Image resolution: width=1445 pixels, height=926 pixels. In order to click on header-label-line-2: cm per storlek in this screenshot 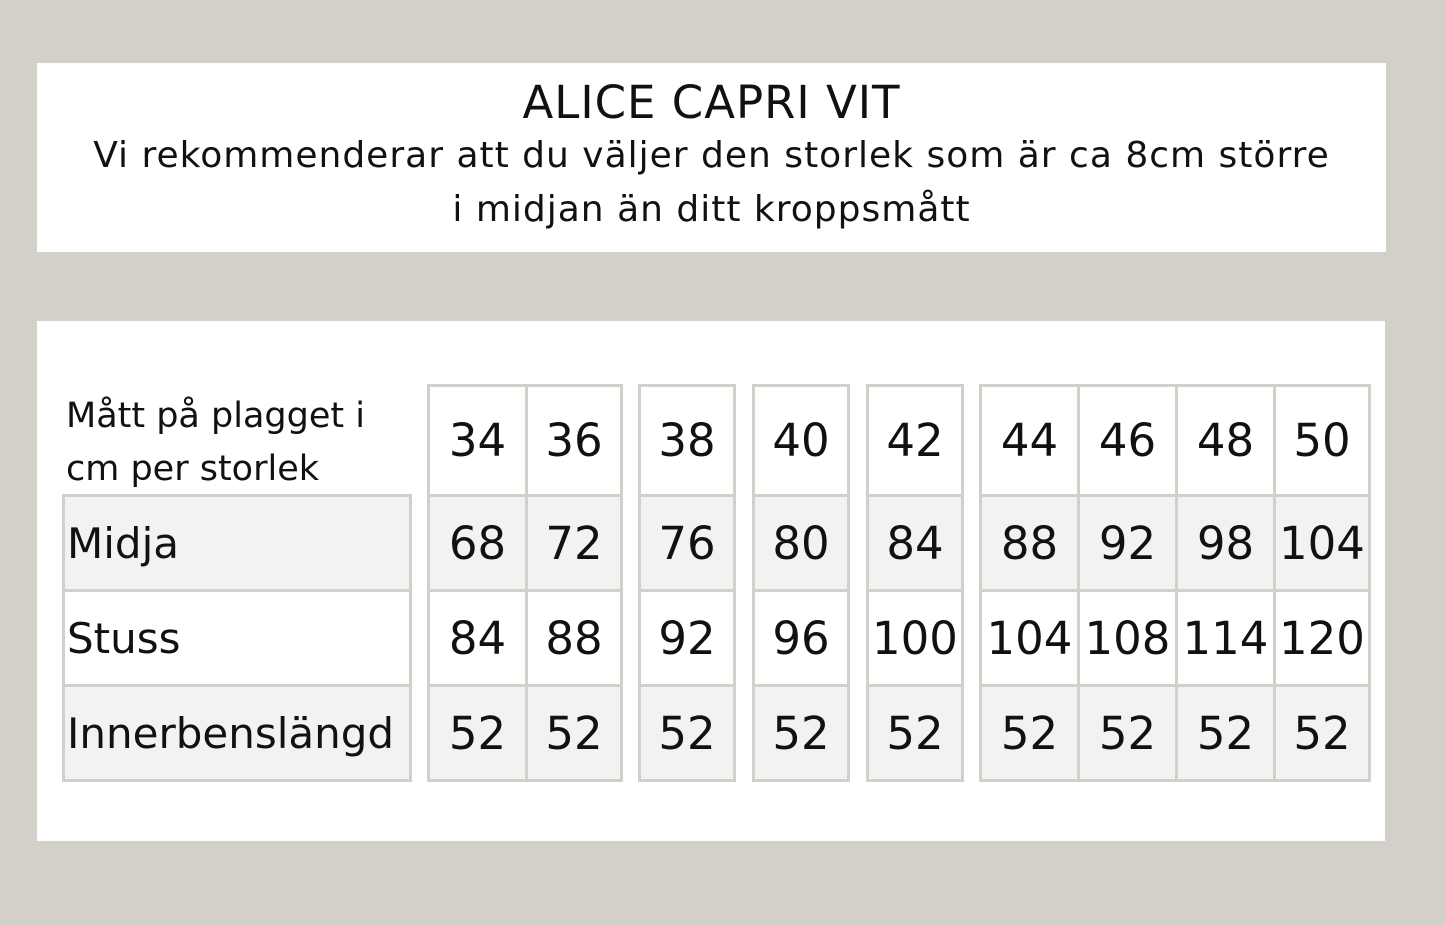, I will do `click(193, 469)`.